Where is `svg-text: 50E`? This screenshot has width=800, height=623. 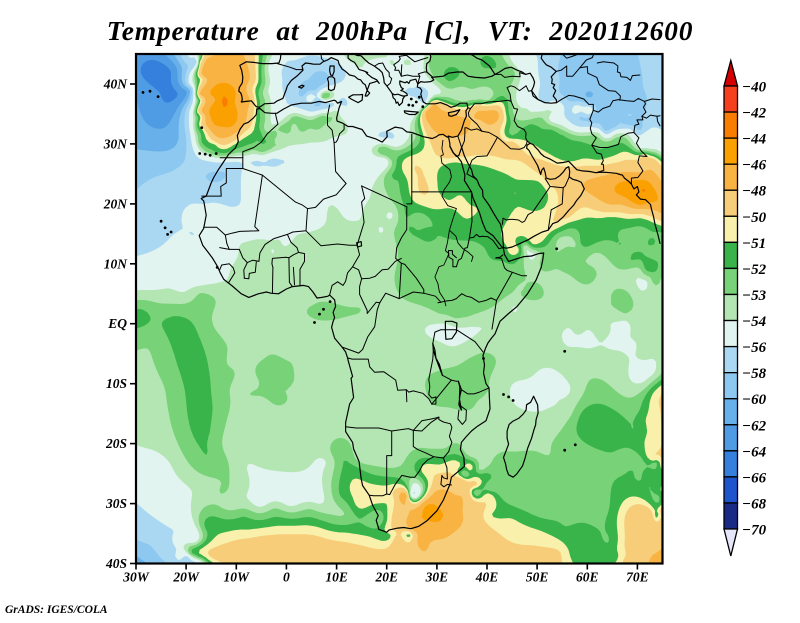 svg-text: 50E is located at coordinates (537, 577).